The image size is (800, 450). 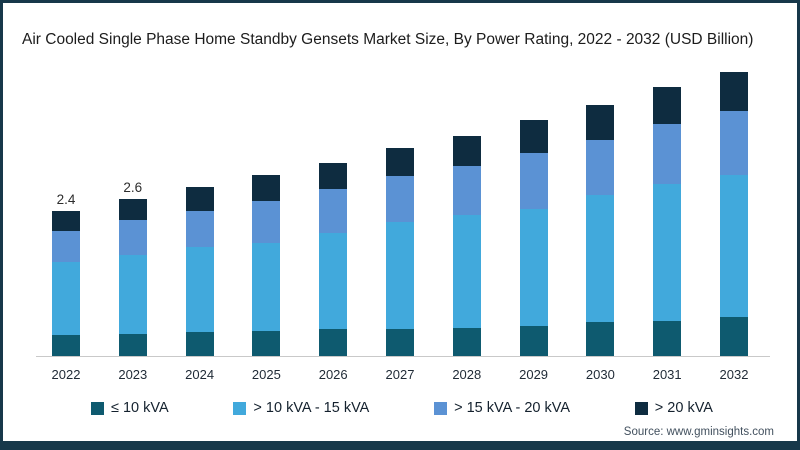 What do you see at coordinates (66, 374) in the screenshot?
I see `x-axis-label: 2022` at bounding box center [66, 374].